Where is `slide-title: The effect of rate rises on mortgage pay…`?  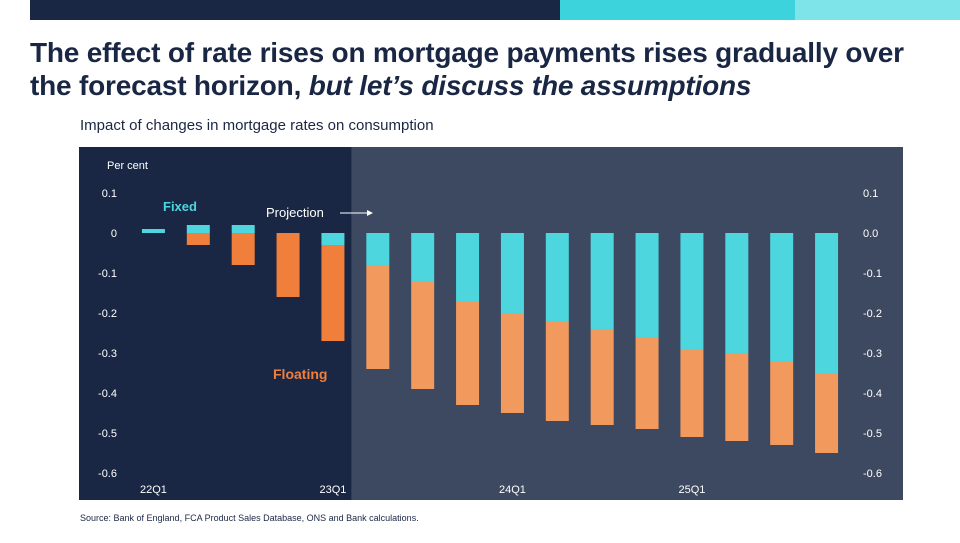 slide-title: The effect of rate rises on mortgage pay… is located at coordinates (485, 69).